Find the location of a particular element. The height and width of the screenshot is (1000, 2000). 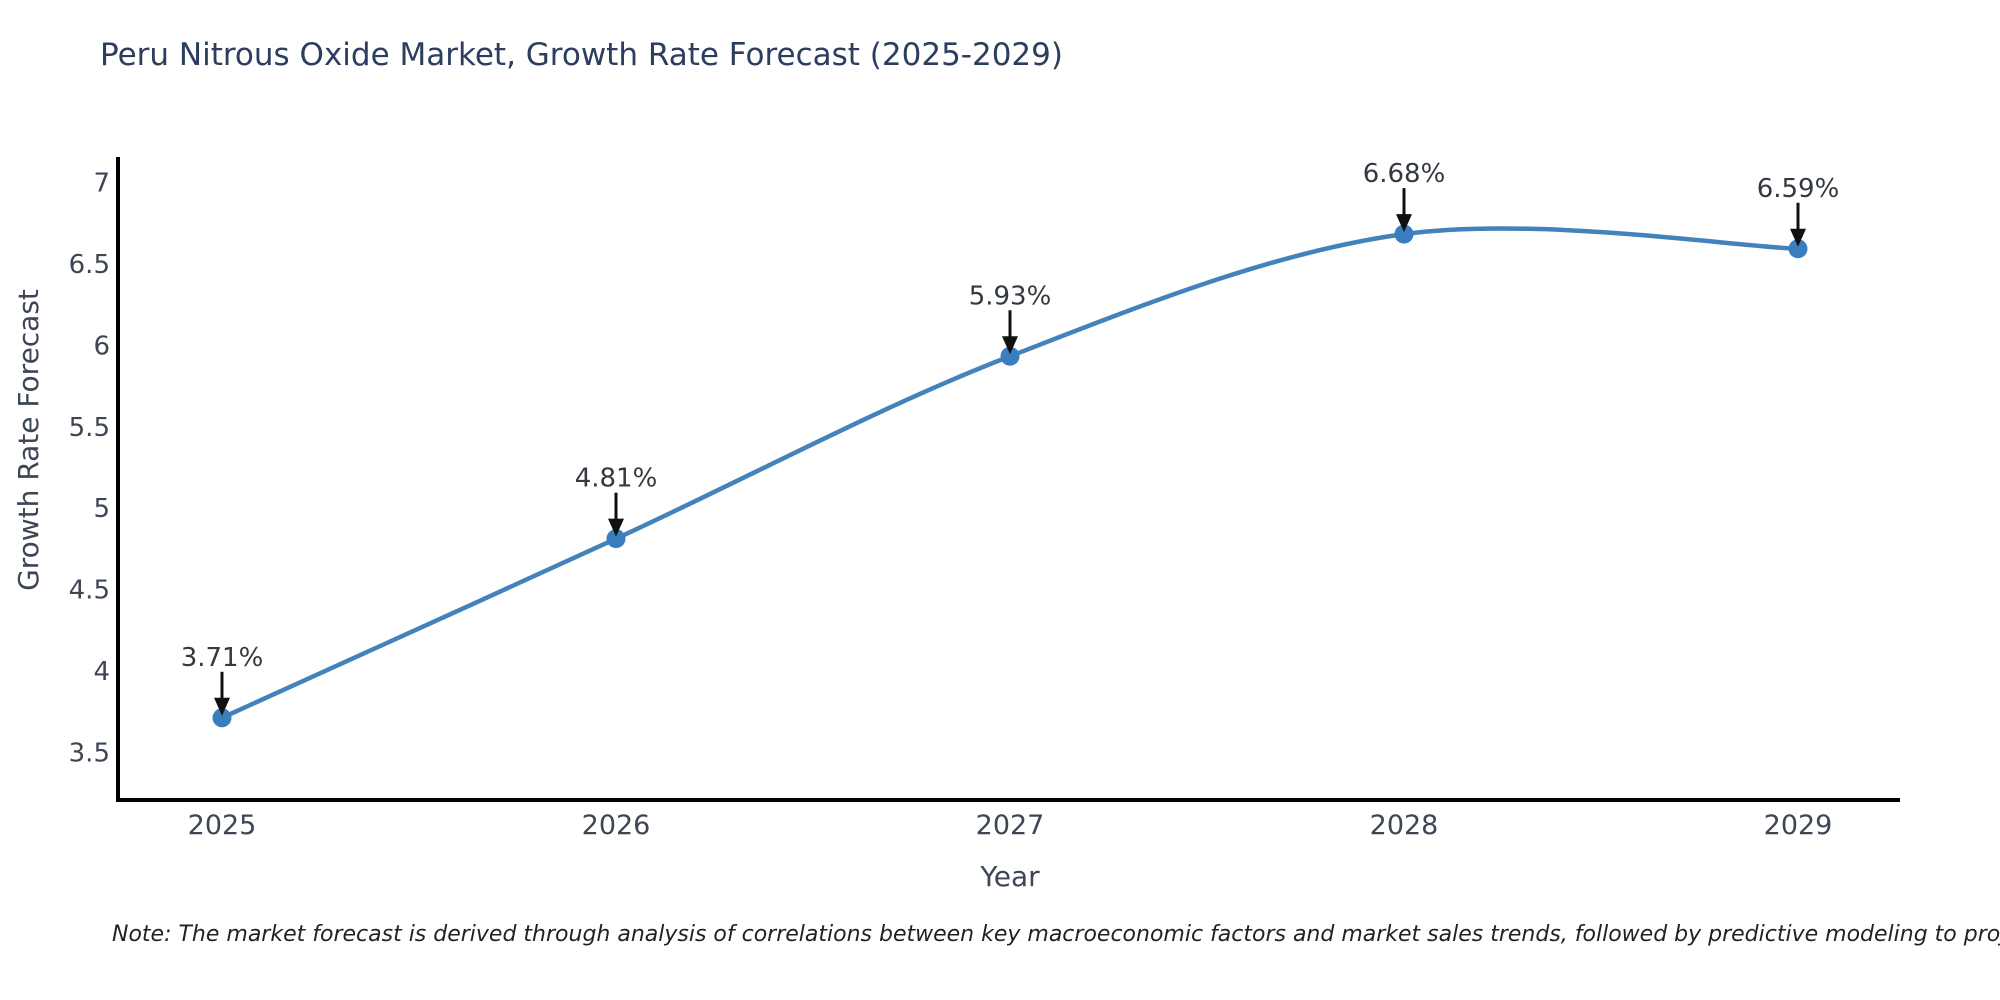

y-tick-label: 4 is located at coordinates (101, 672).